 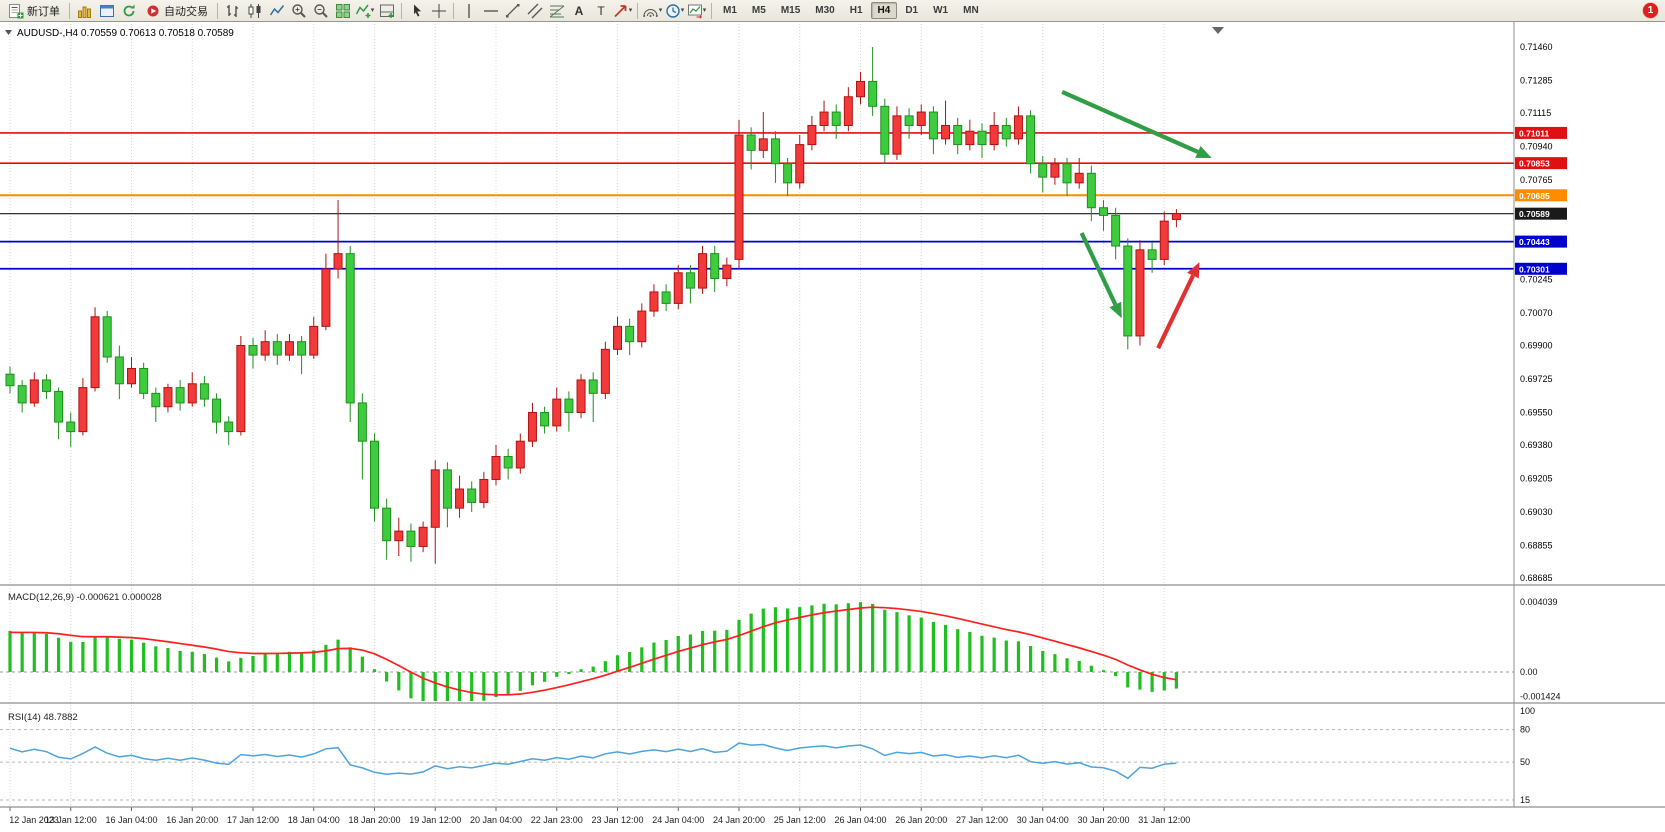 What do you see at coordinates (1534, 214) in the screenshot?
I see `price-tag-0.70589: 0.70589` at bounding box center [1534, 214].